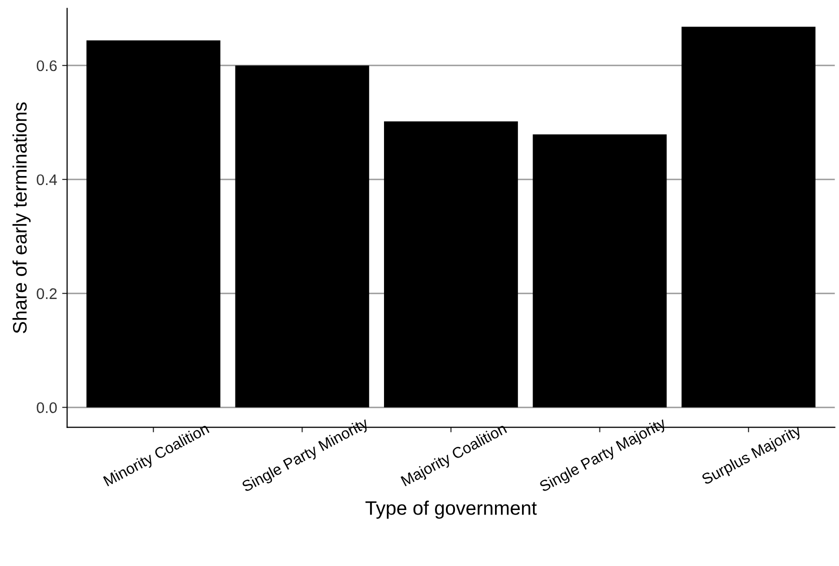 This screenshot has height=566, width=839. Describe the element at coordinates (451, 509) in the screenshot. I see `x-axis-title: Type of government` at that location.